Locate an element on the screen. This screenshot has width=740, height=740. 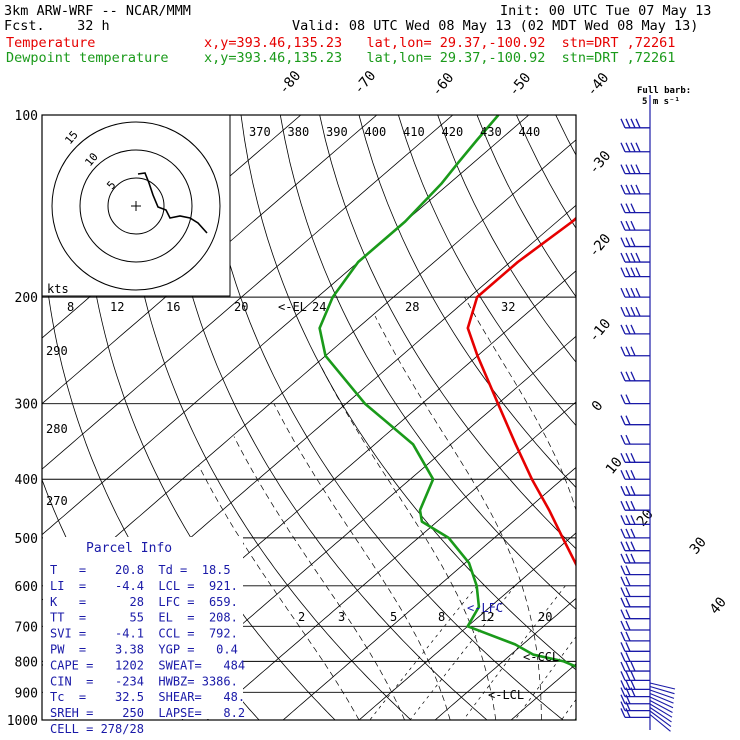
wind-barbs: Full barb:5 m s⁻¹ is located at coordinates (655, 409).